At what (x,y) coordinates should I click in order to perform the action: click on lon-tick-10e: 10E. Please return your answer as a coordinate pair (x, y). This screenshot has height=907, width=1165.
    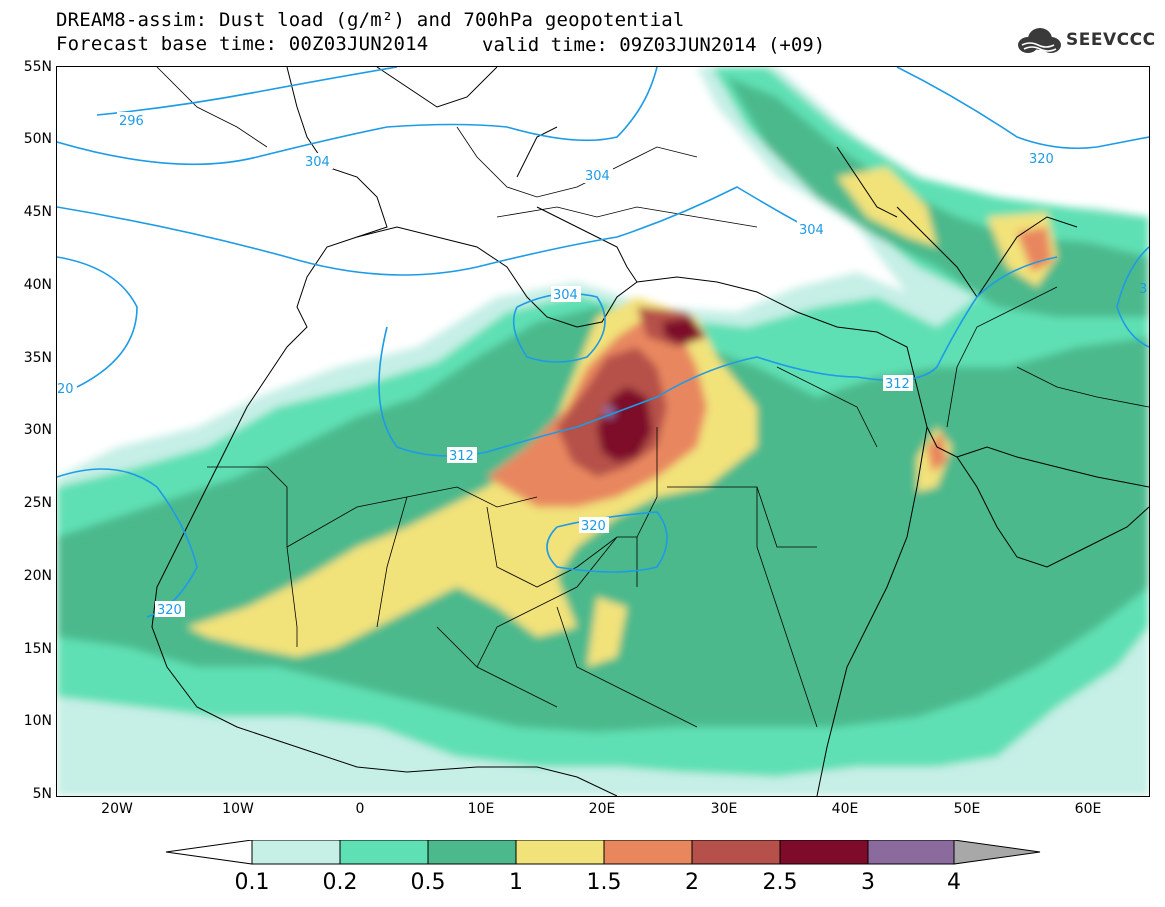
    Looking at the image, I should click on (481, 809).